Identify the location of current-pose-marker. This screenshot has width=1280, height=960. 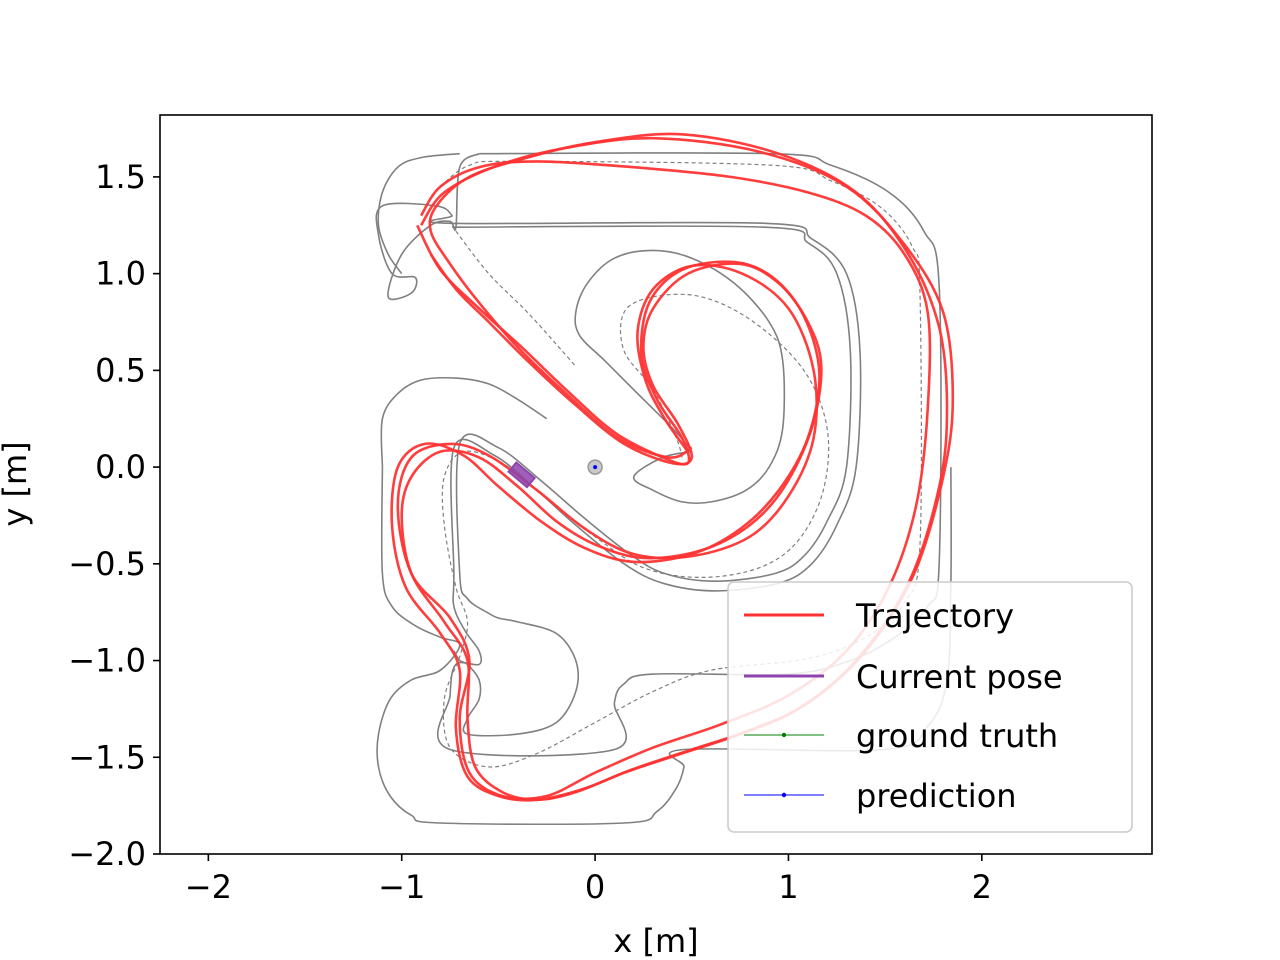
(522, 475).